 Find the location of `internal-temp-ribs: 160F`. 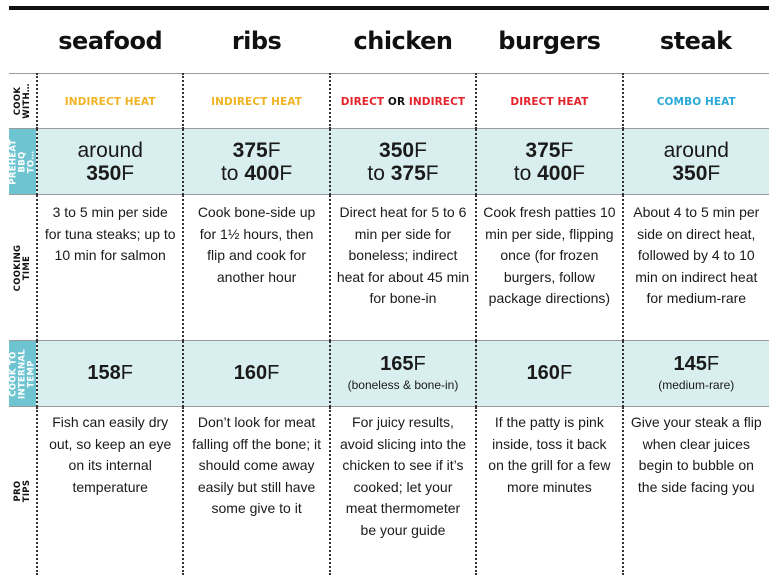

internal-temp-ribs: 160F is located at coordinates (256, 373).